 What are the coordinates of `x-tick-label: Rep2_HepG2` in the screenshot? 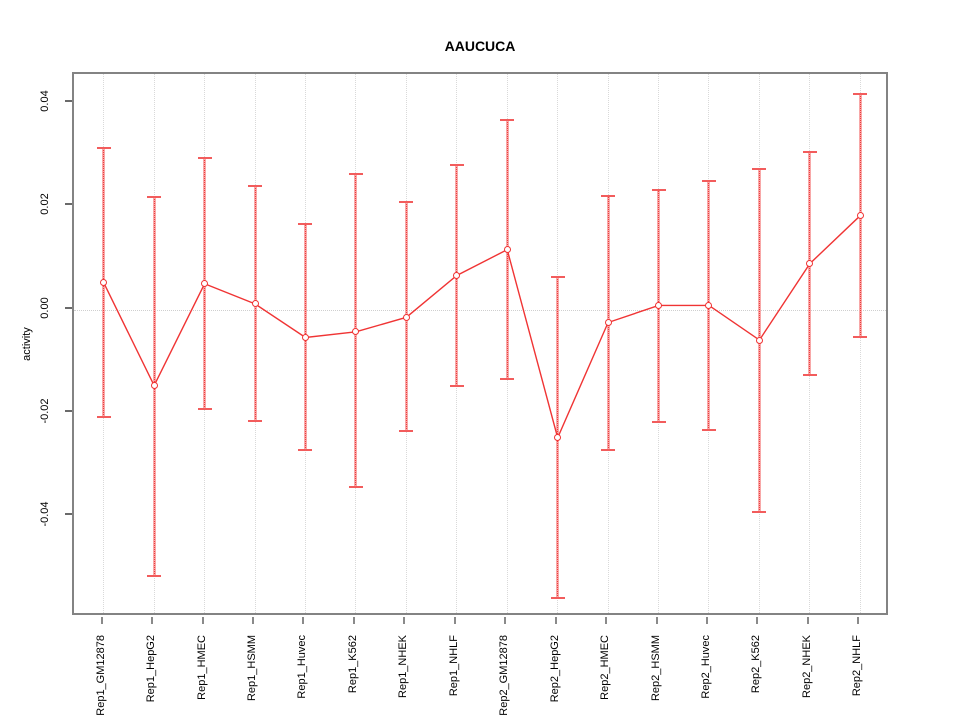 It's located at (554, 669).